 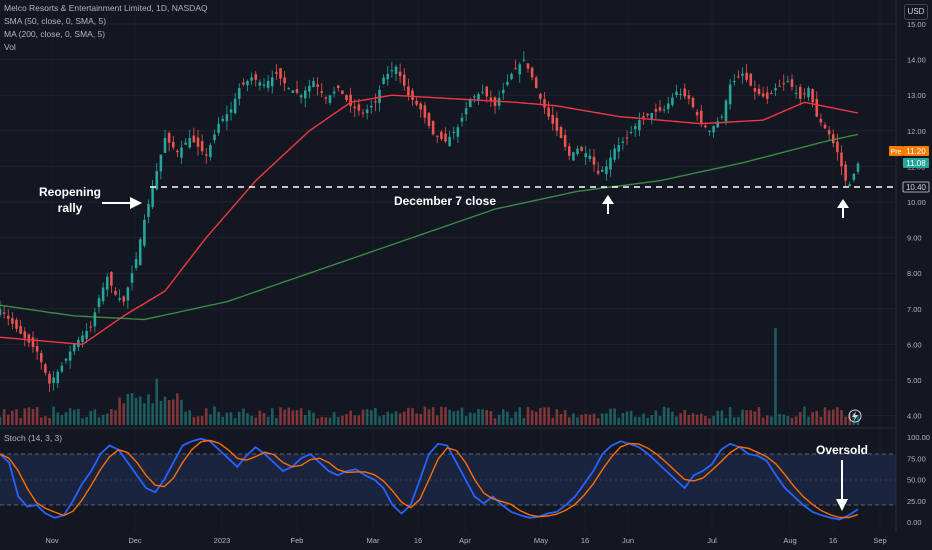 I want to click on stoch-d-line, so click(x=429, y=479).